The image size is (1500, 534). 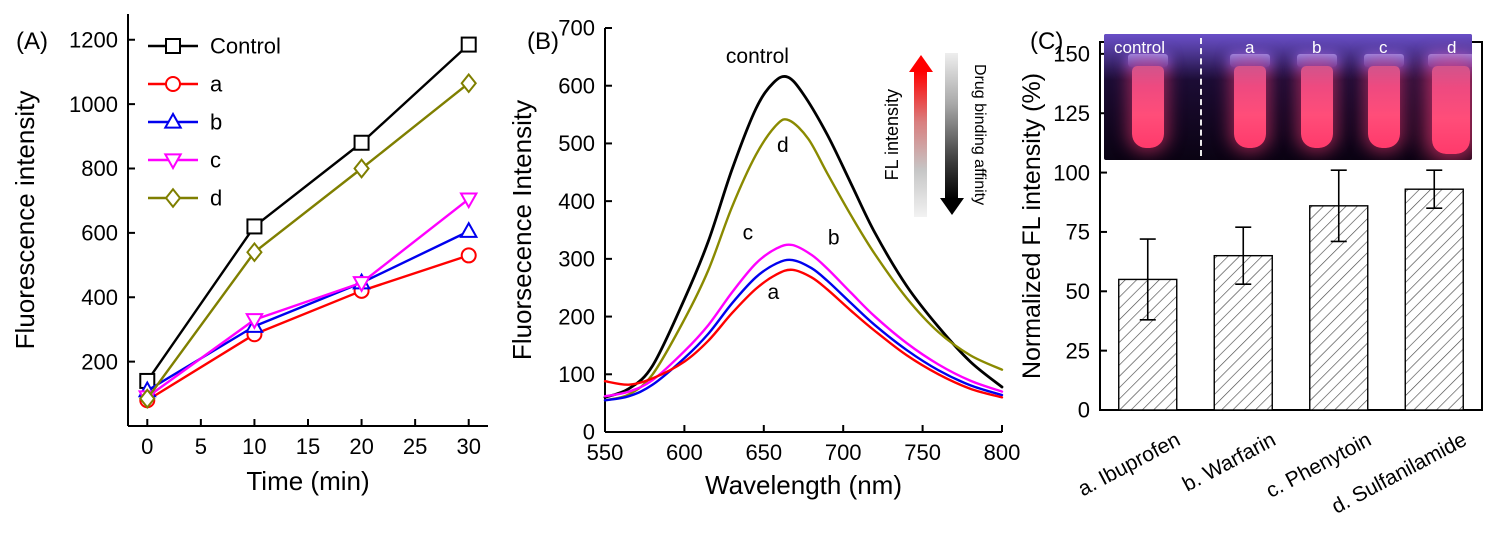 What do you see at coordinates (757, 56) in the screenshot?
I see `svg-text: control` at bounding box center [757, 56].